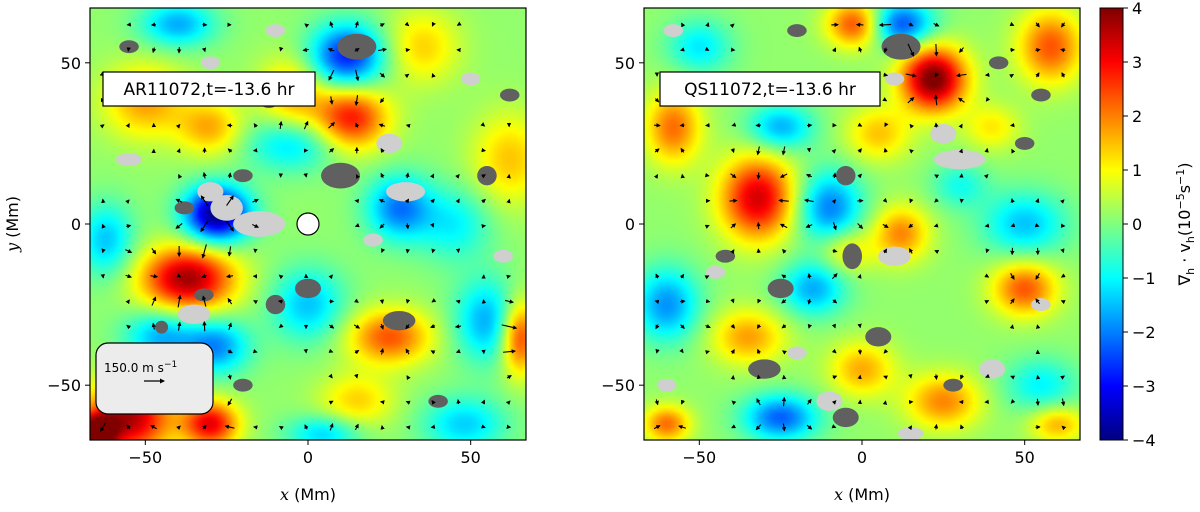  Describe the element at coordinates (770, 89) in the screenshot. I see `right-annotation: QS11072,t=-13.6 hr` at that location.